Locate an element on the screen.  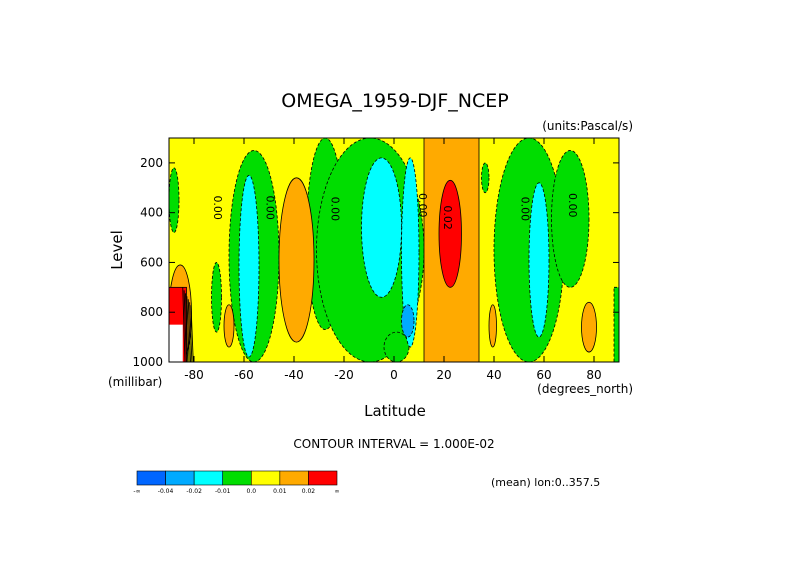
terrain-mask is located at coordinates (176, 343).